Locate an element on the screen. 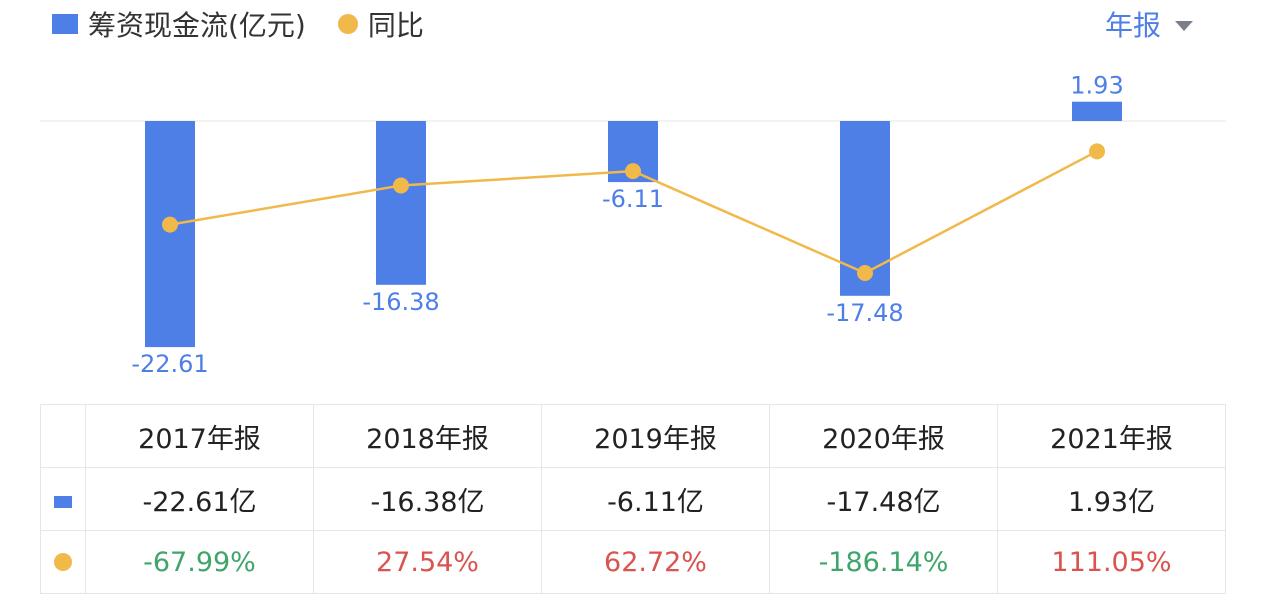  table-row: -22.61亿 -16.38亿 -6.11亿 -17.48亿 1.93亿 is located at coordinates (633, 499).